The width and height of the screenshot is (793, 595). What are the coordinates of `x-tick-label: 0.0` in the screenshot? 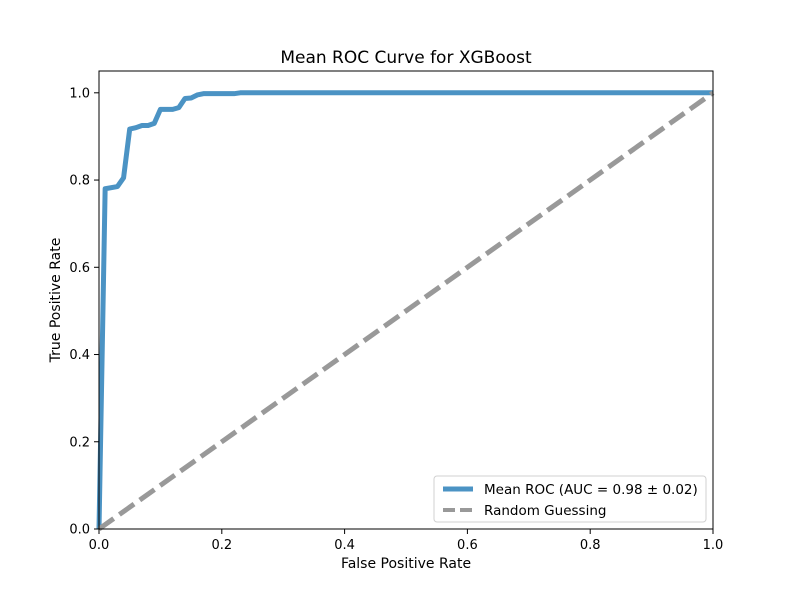 It's located at (99, 545).